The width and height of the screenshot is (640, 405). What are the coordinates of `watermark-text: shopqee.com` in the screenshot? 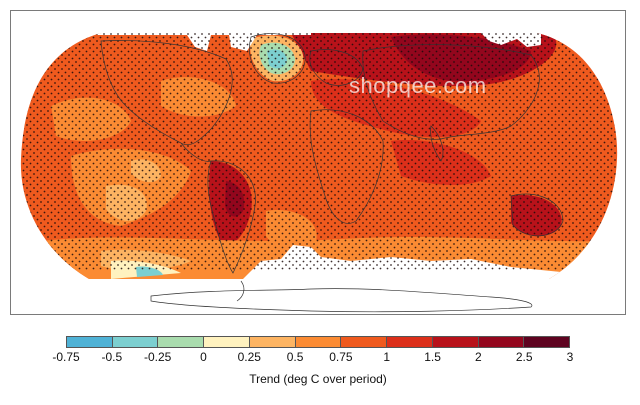 It's located at (418, 85).